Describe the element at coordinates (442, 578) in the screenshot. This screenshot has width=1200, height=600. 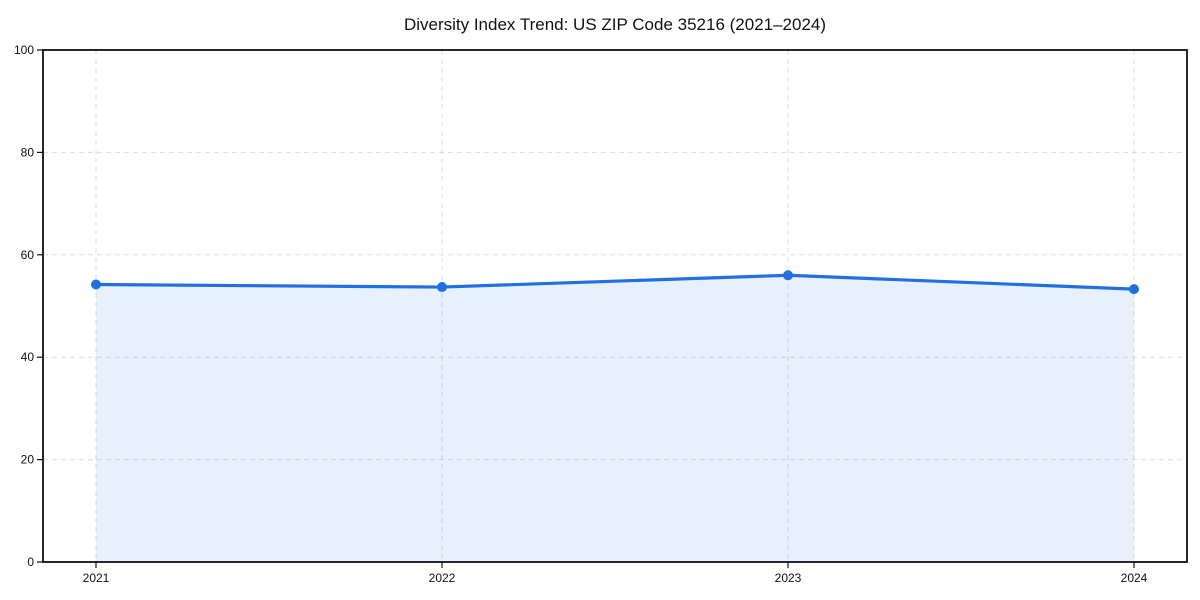
I see `x-tick-label: 2022` at that location.